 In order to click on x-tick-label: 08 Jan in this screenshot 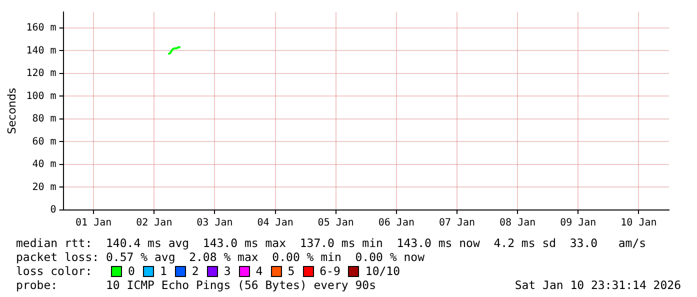, I will do `click(518, 223)`.